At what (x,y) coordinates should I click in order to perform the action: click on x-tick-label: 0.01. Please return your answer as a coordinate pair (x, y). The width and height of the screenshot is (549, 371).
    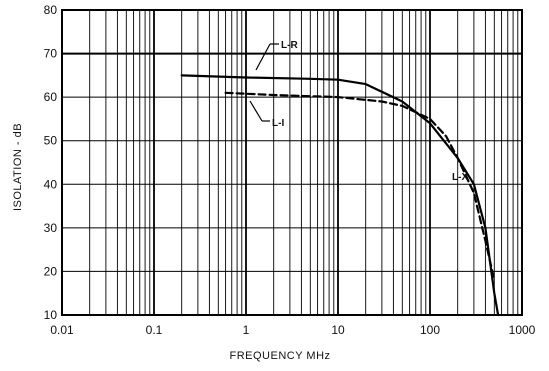
    Looking at the image, I should click on (62, 330).